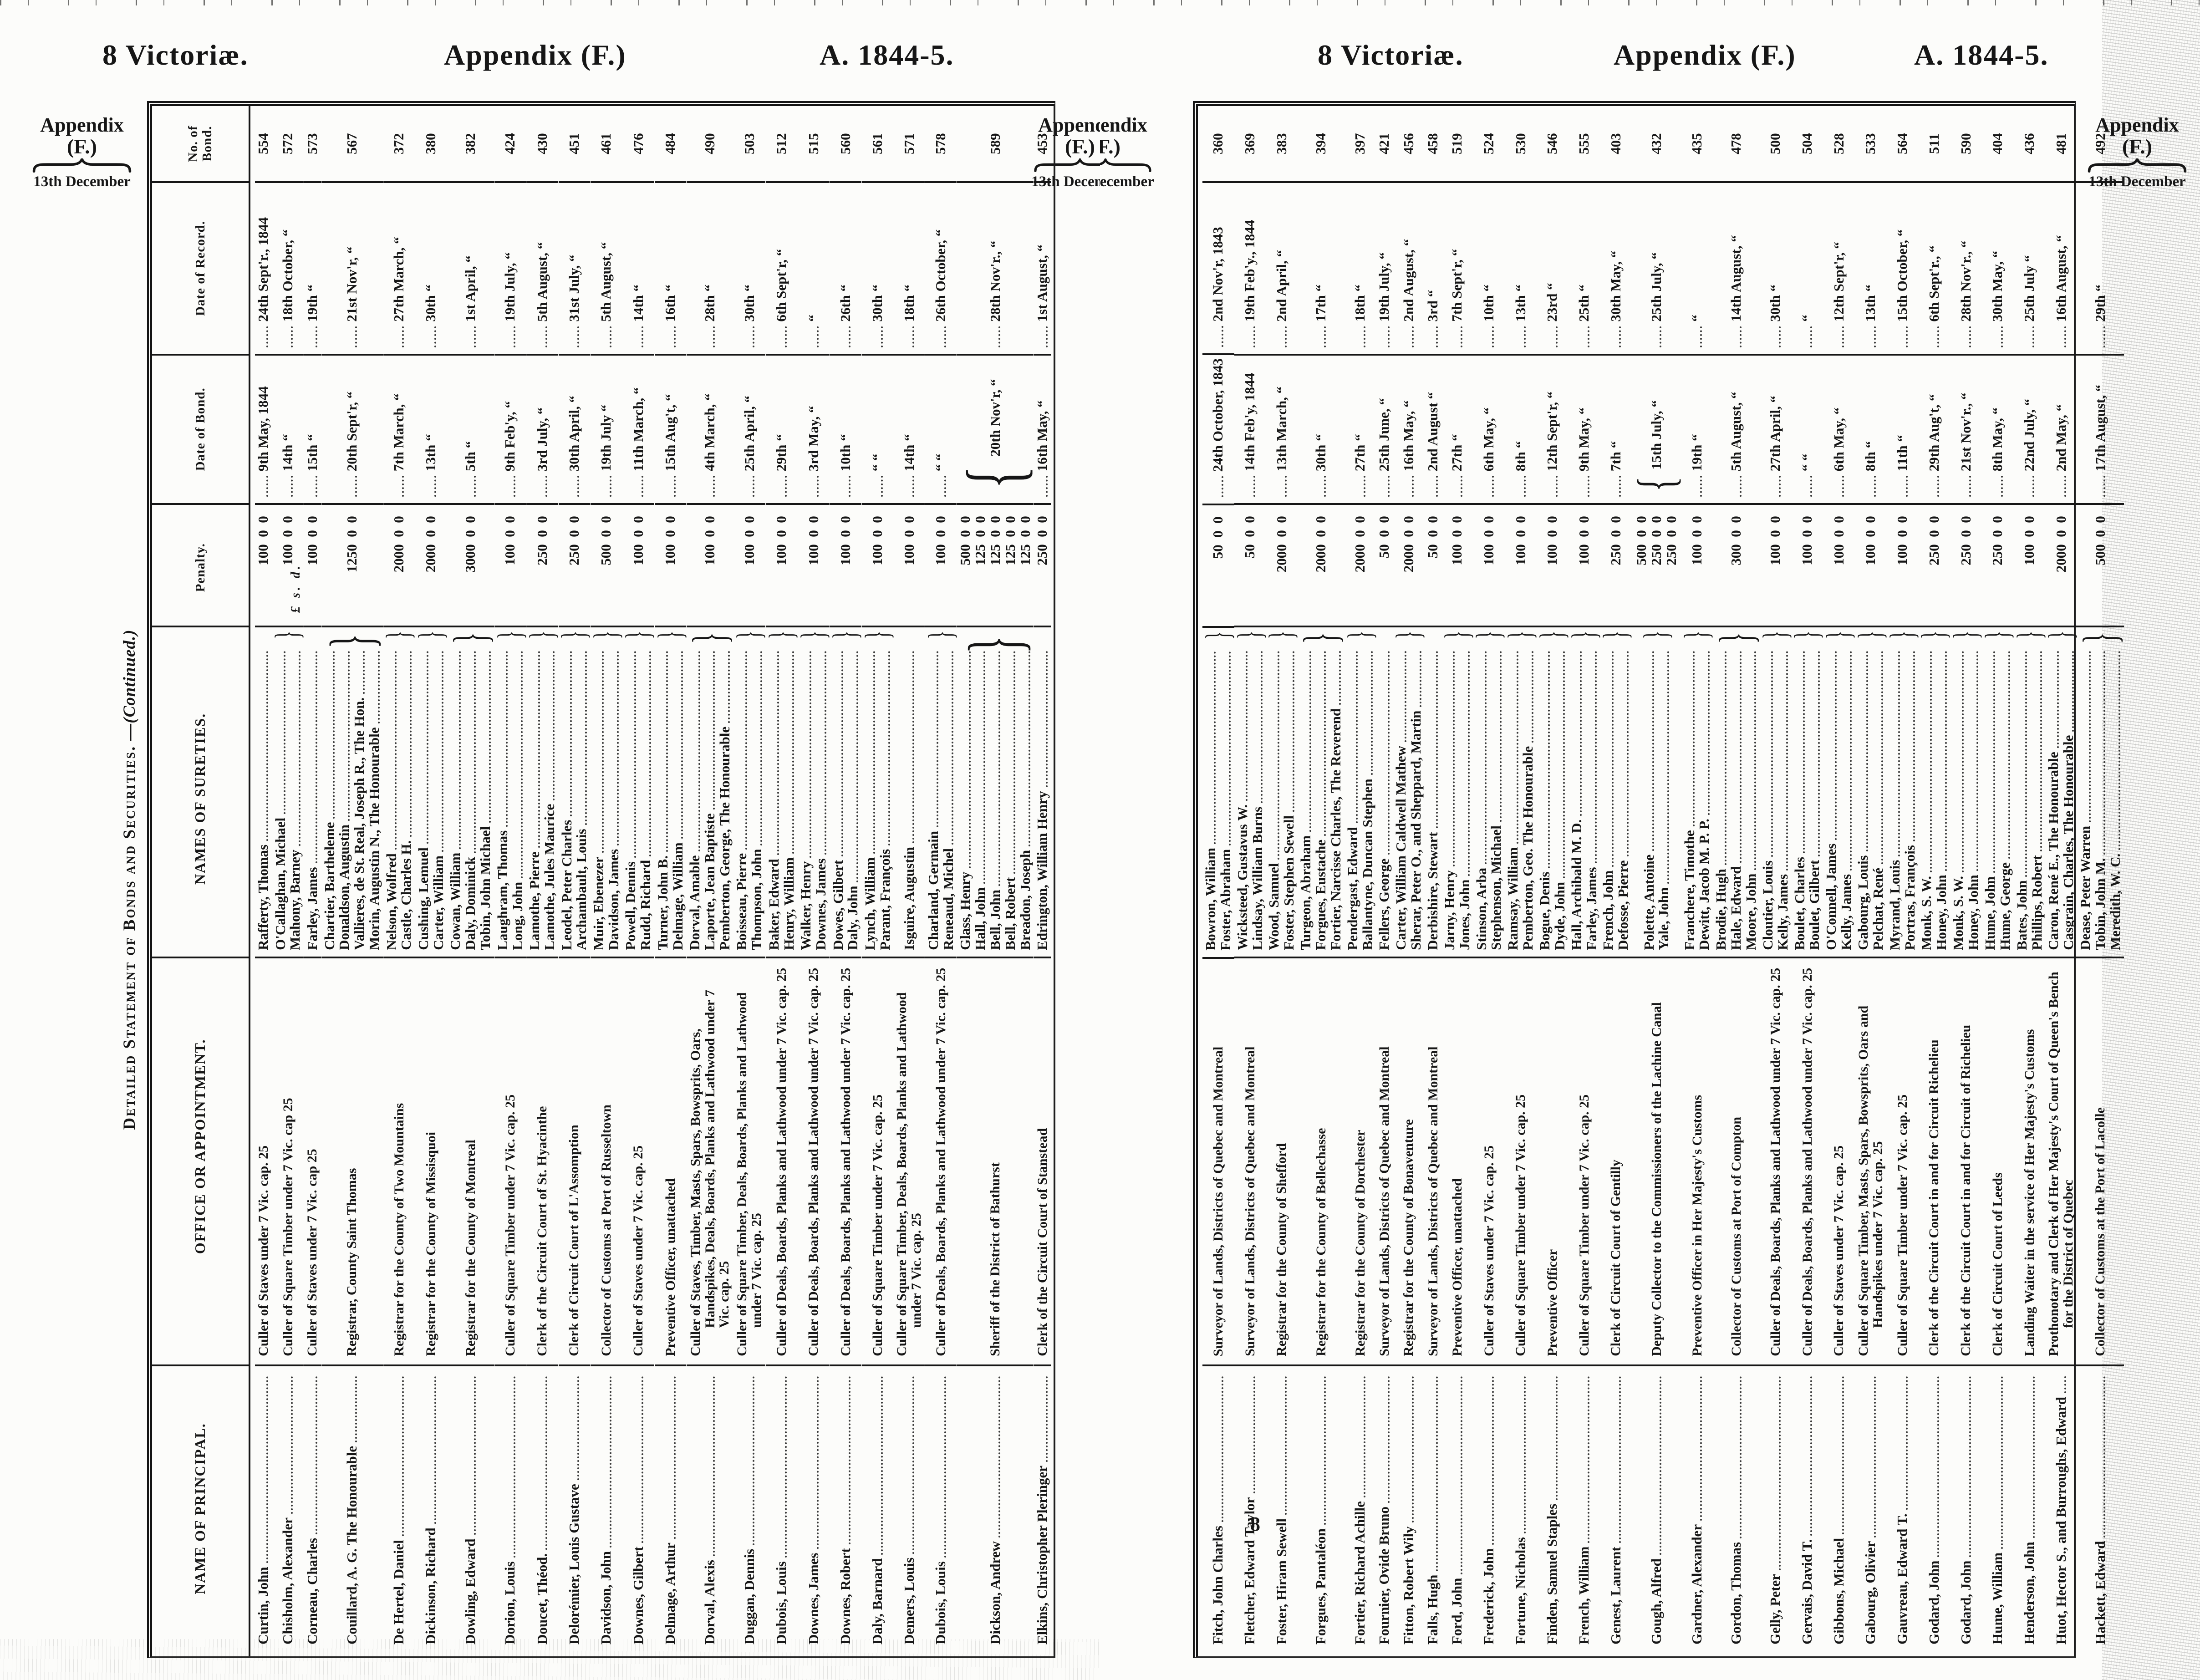 The image size is (2200, 1680). Describe the element at coordinates (2053, 851) in the screenshot. I see `surety-name: Caron, René E., The Honourable` at that location.